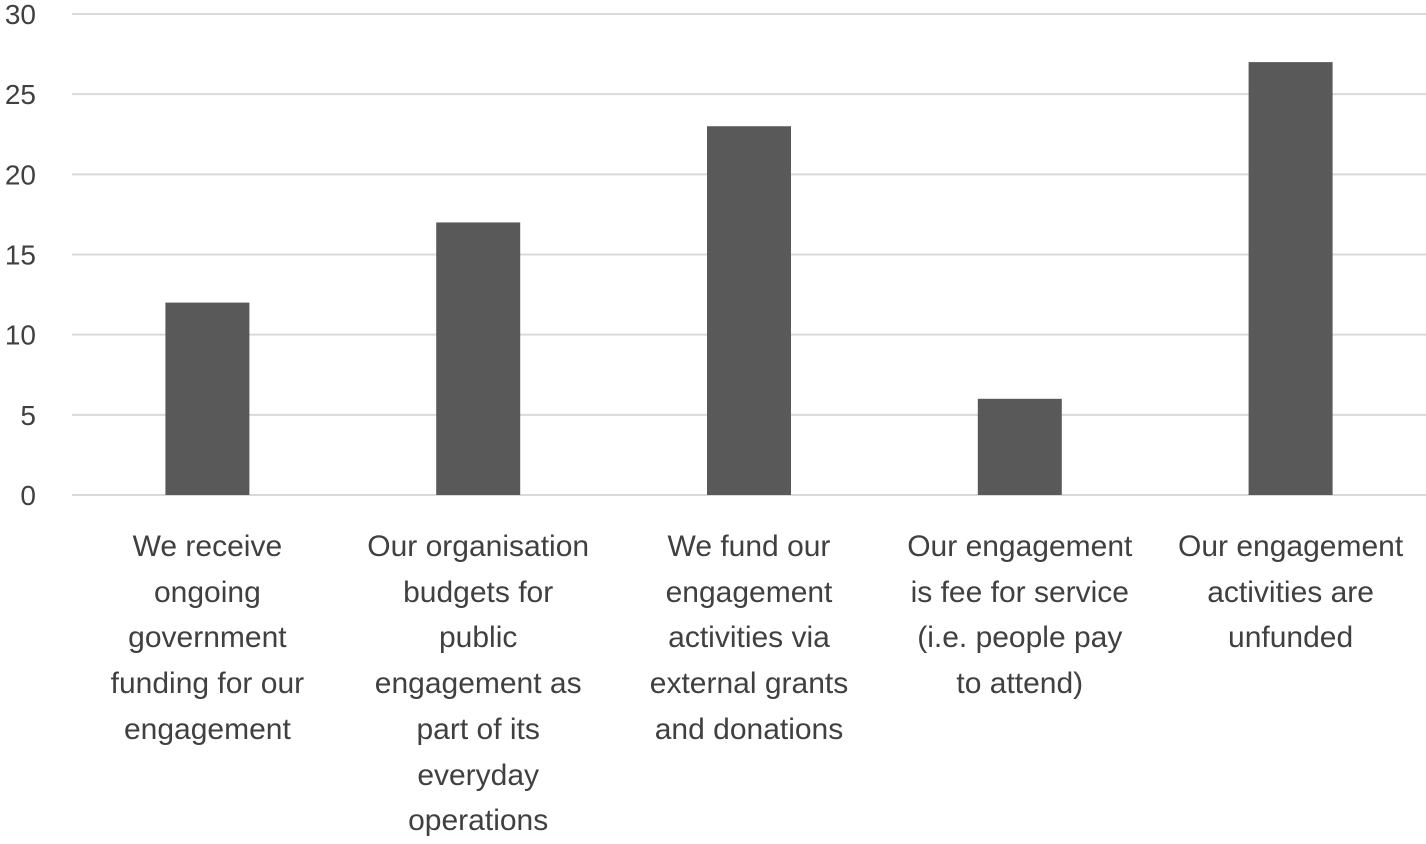 The image size is (1426, 844). Describe the element at coordinates (20, 94) in the screenshot. I see `y-tick-label: 25` at that location.